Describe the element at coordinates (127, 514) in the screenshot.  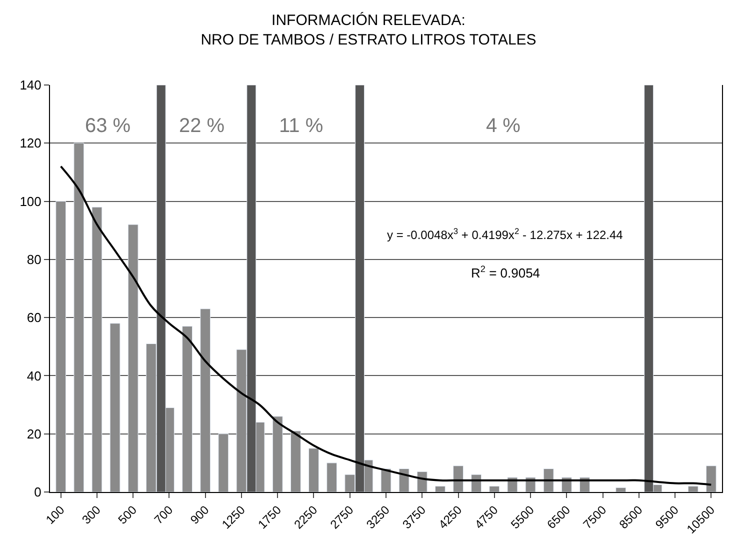
I see `x-tick-label: 500` at that location.